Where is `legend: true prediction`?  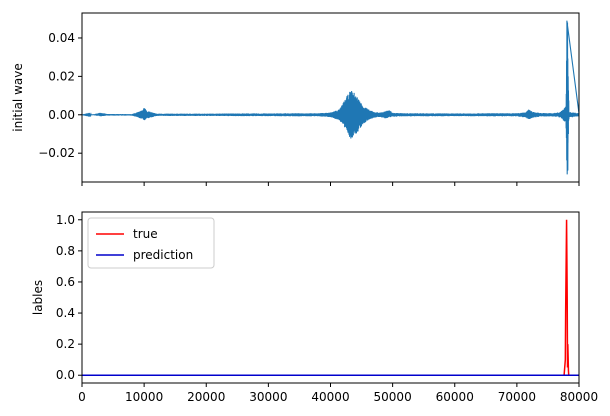 legend: true prediction is located at coordinates (151, 243).